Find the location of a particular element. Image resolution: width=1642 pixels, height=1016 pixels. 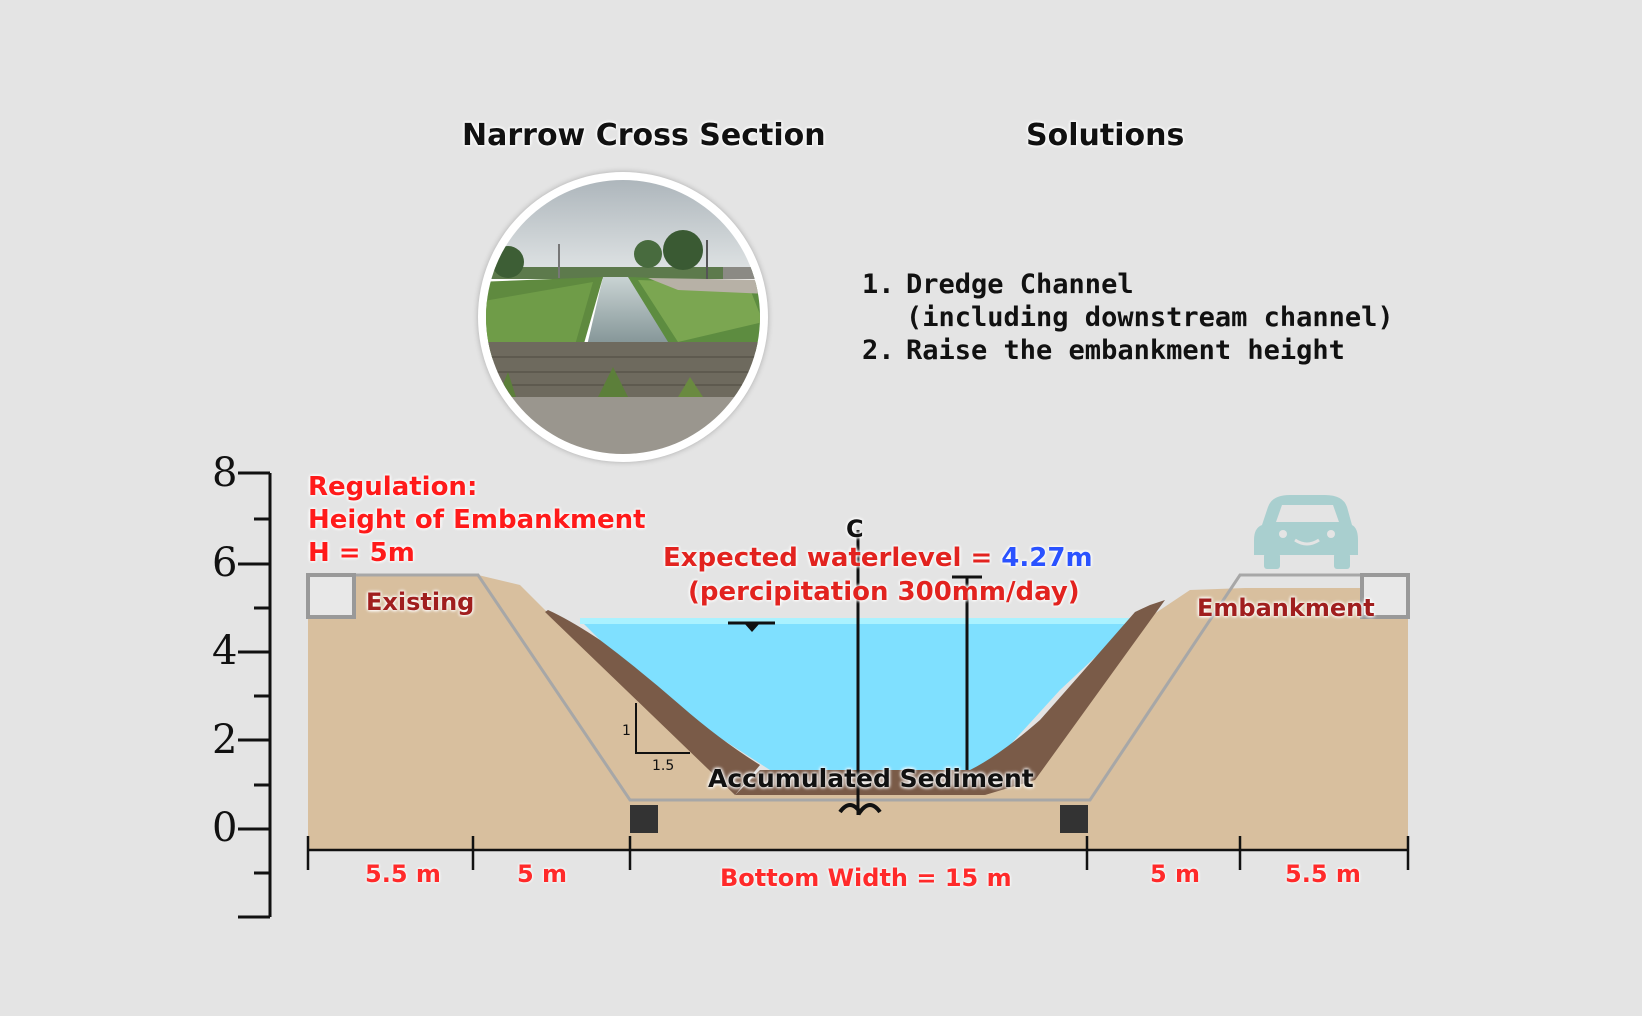

embankment-block-left is located at coordinates (331, 596).